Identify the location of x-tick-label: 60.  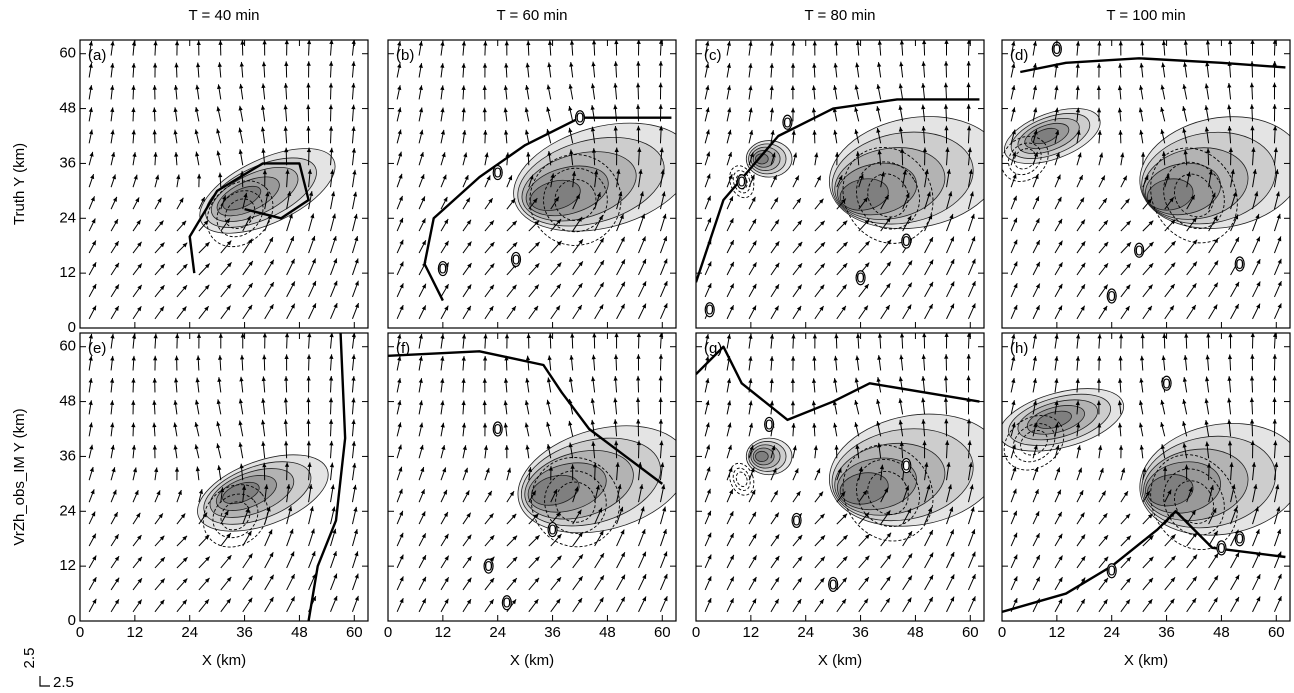
(970, 632).